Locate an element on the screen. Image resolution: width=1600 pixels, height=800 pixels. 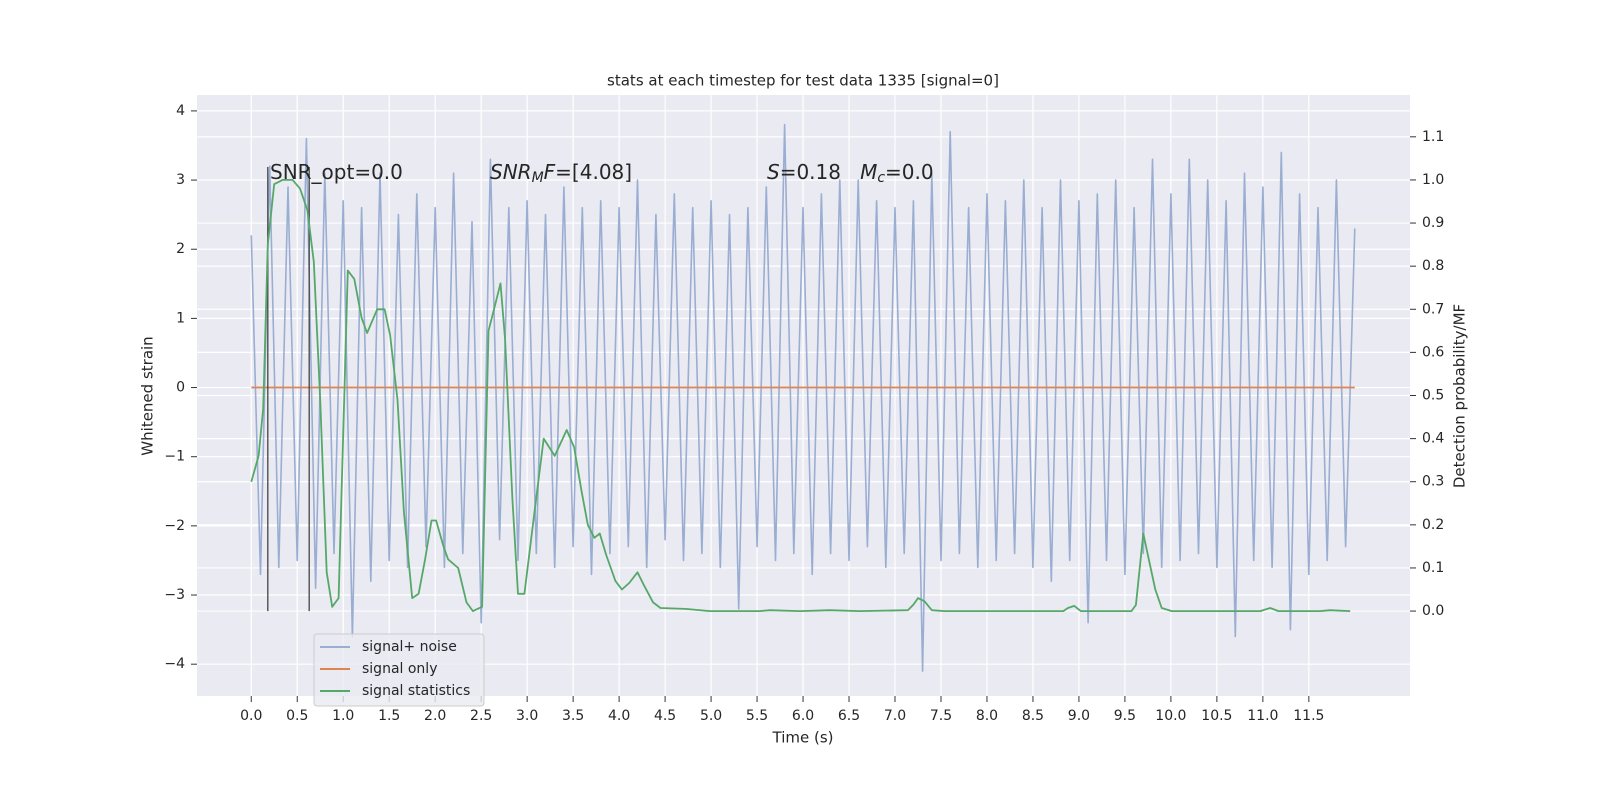
x-tick-label: 0.5 is located at coordinates (297, 716).